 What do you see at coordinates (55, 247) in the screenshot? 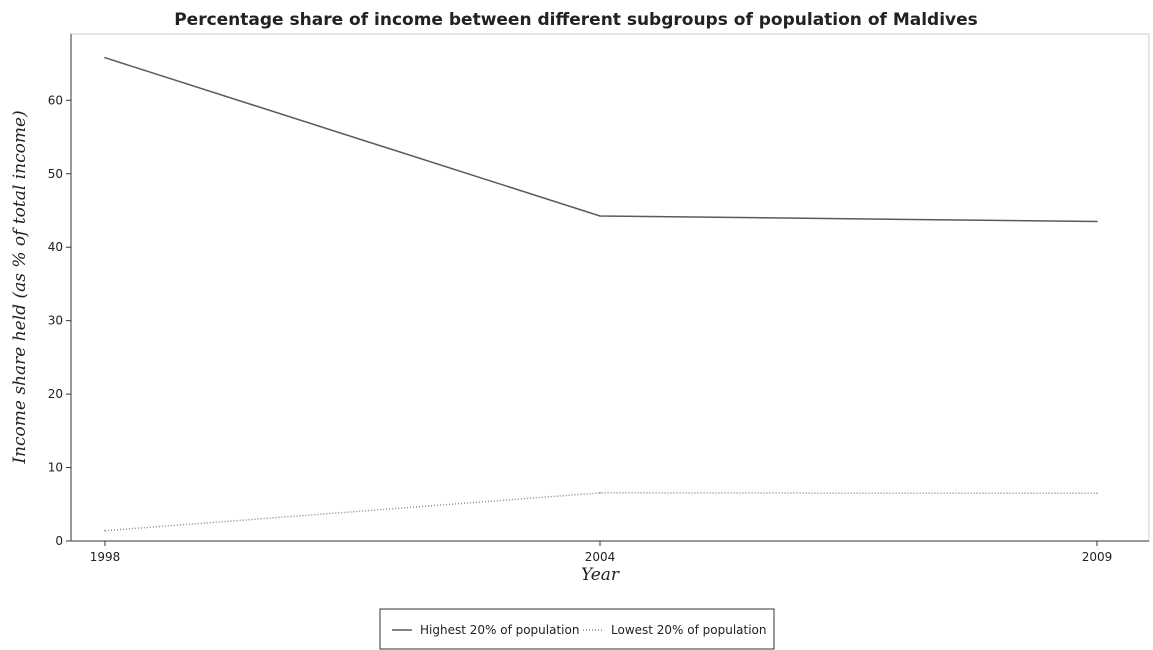
I see `y-tick-label: 40` at bounding box center [55, 247].